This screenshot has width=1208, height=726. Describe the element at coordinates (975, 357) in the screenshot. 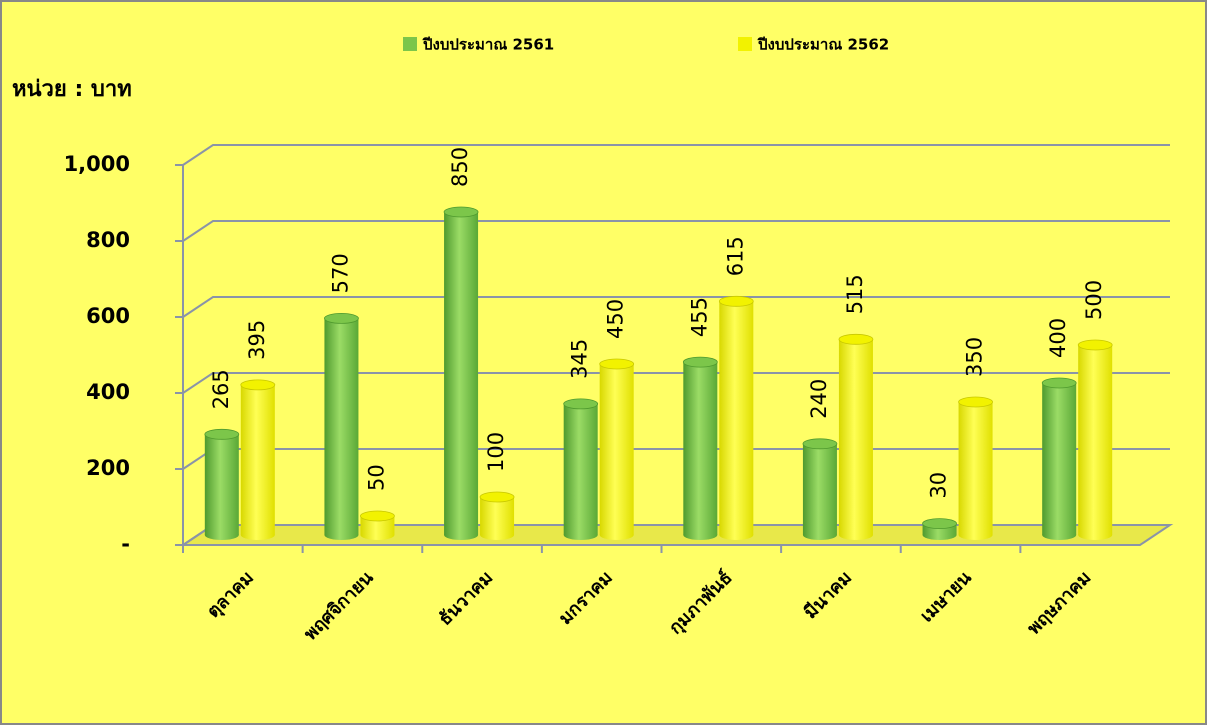

I see `value-label: 350` at that location.